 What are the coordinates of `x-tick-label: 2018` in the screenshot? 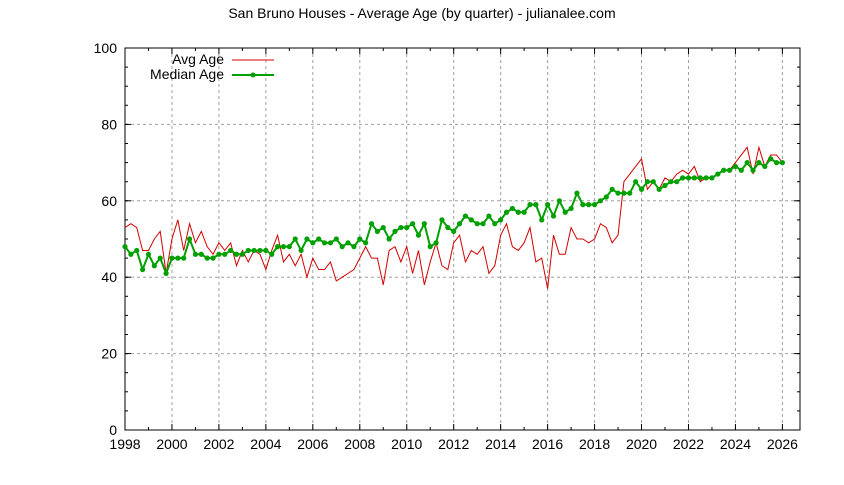 It's located at (594, 444).